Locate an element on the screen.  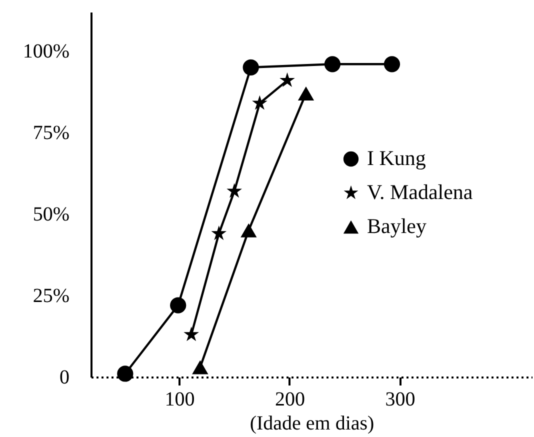
y-tick-label: 25% is located at coordinates (51, 296).